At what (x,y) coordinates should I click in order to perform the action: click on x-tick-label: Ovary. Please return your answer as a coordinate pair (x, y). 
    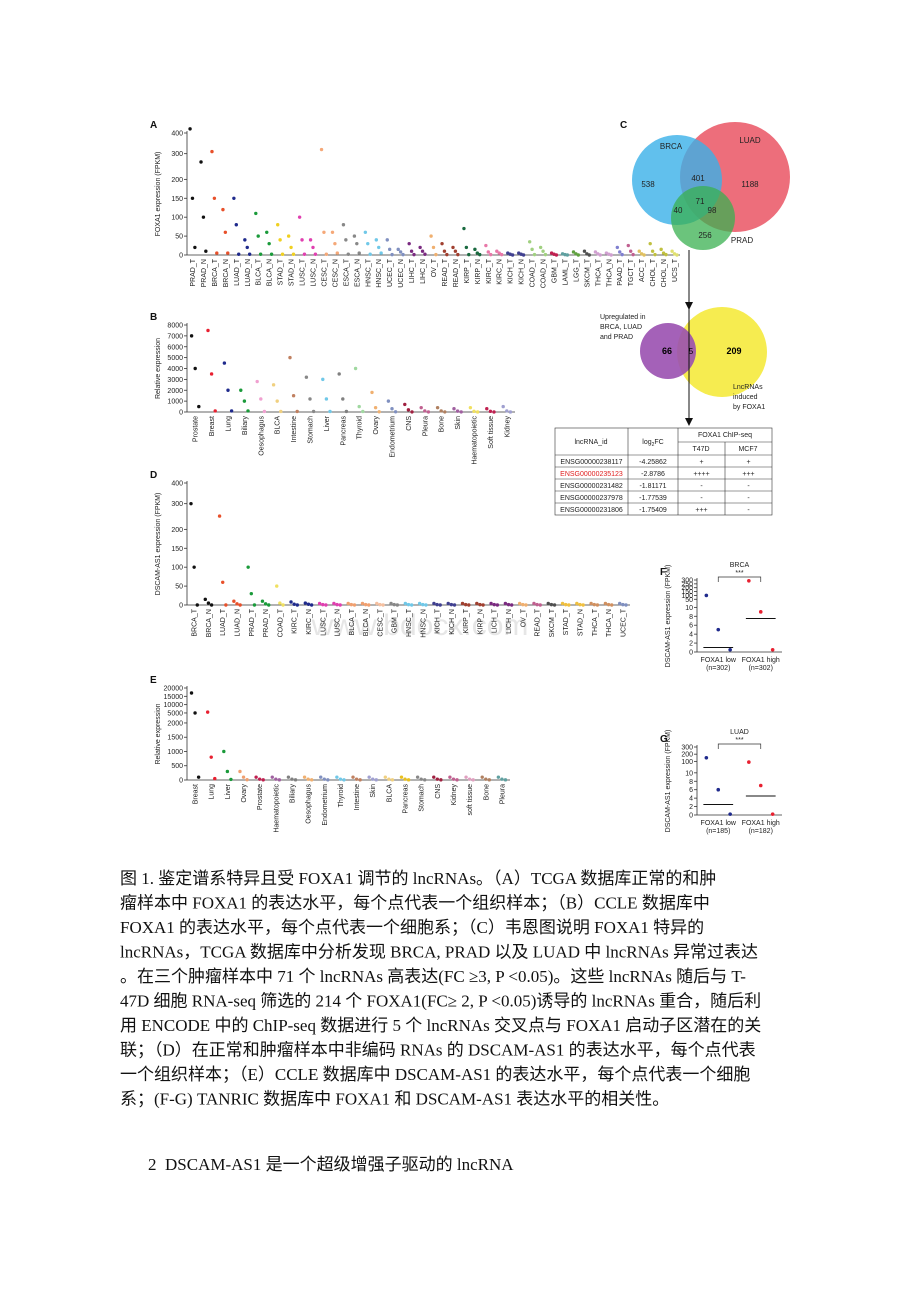
    Looking at the image, I should click on (376, 425).